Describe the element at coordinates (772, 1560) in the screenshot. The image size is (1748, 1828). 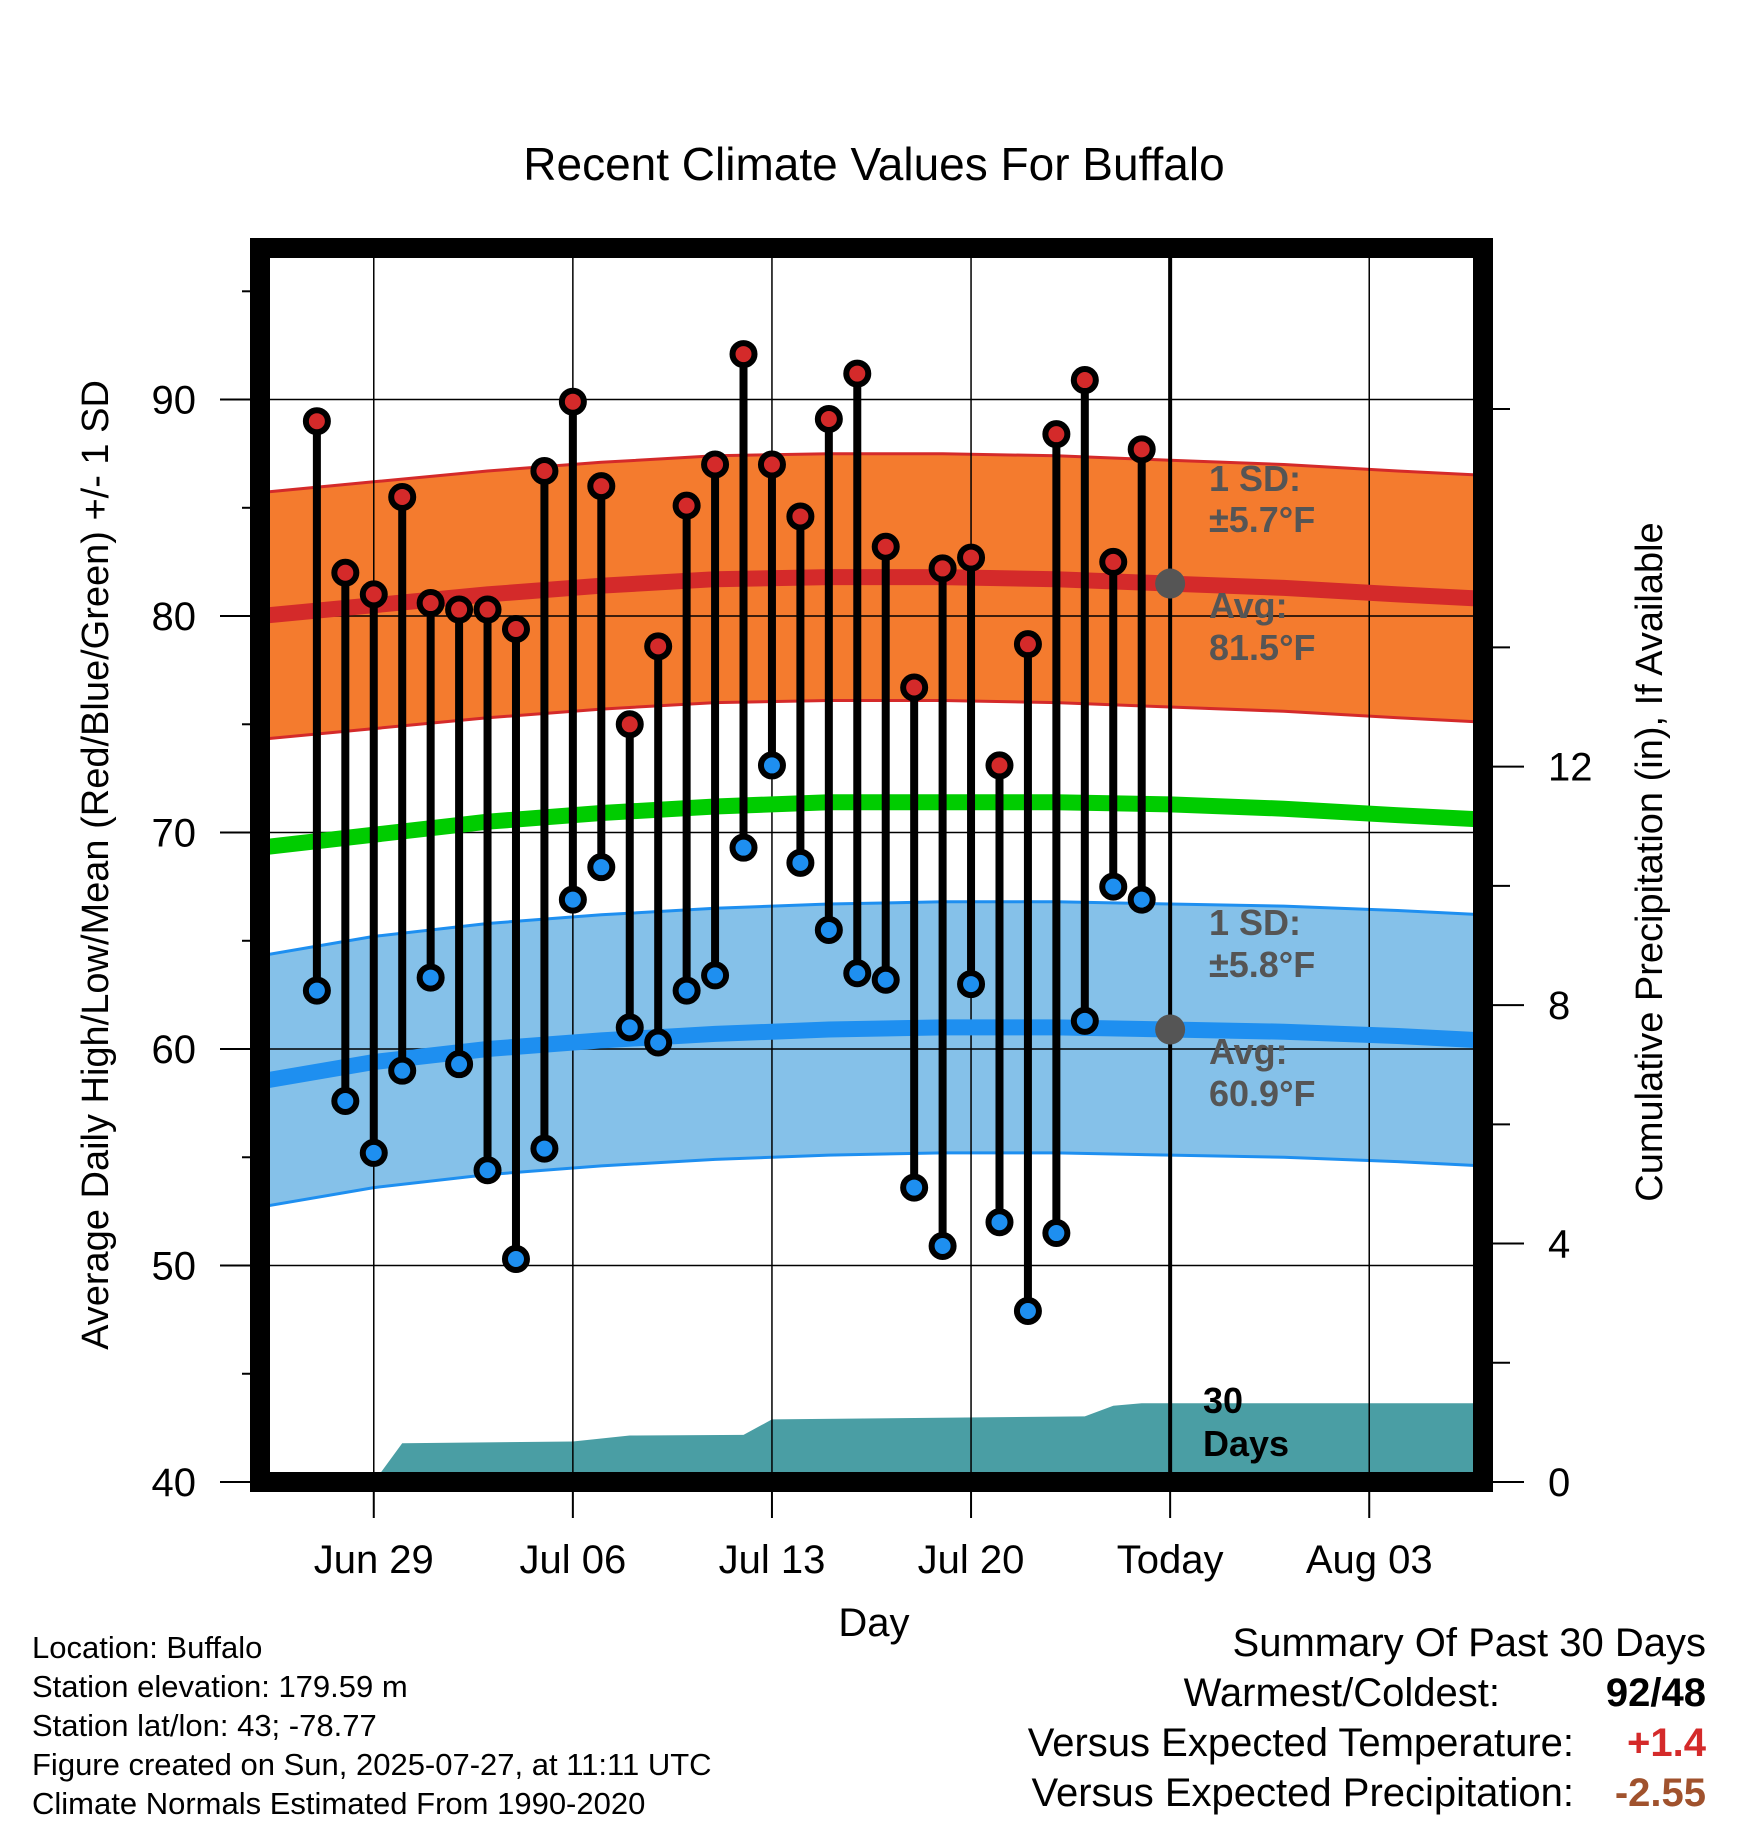
I see `x-tick-label: Jul 13` at that location.